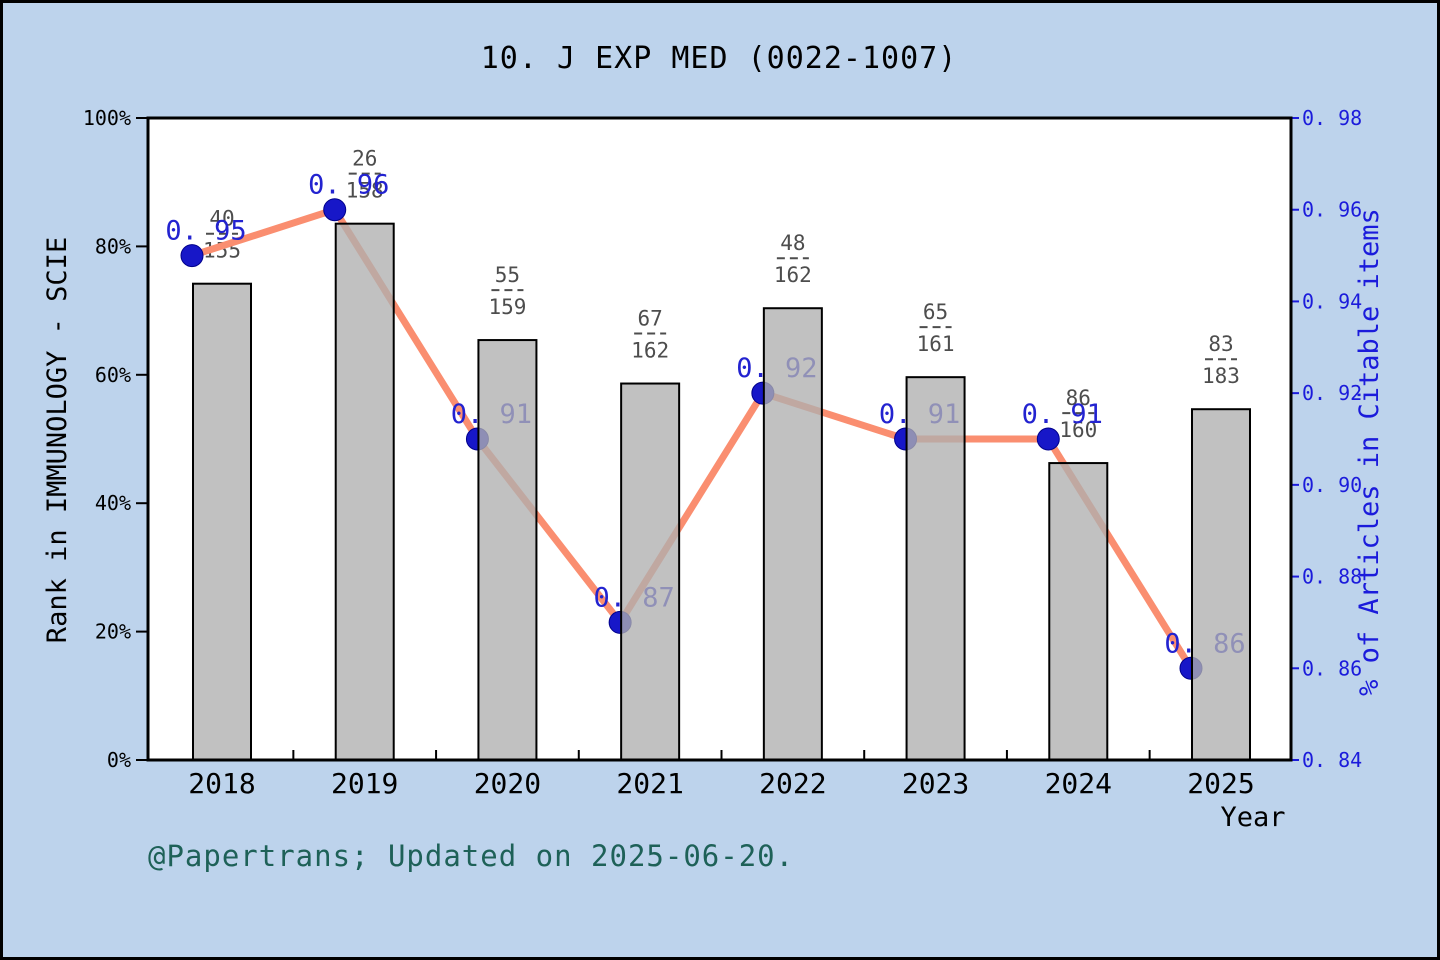  I want to click on rank-bar-2019, so click(364, 491).